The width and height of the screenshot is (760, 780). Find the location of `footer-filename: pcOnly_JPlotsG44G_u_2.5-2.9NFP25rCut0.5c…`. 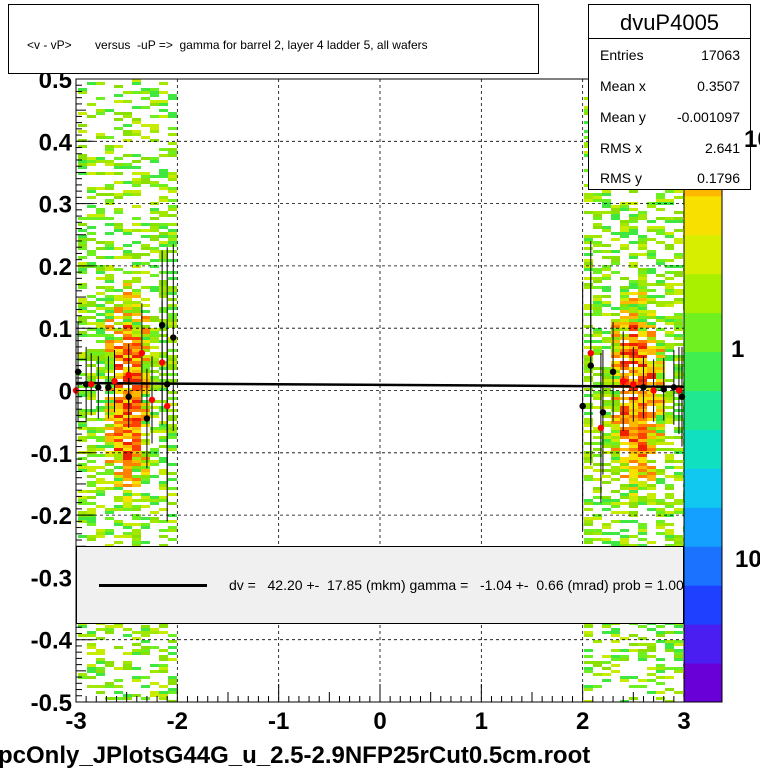

footer-filename: pcOnly_JPlotsG44G_u_2.5-2.9NFP25rCut0.5c… is located at coordinates (295, 755).